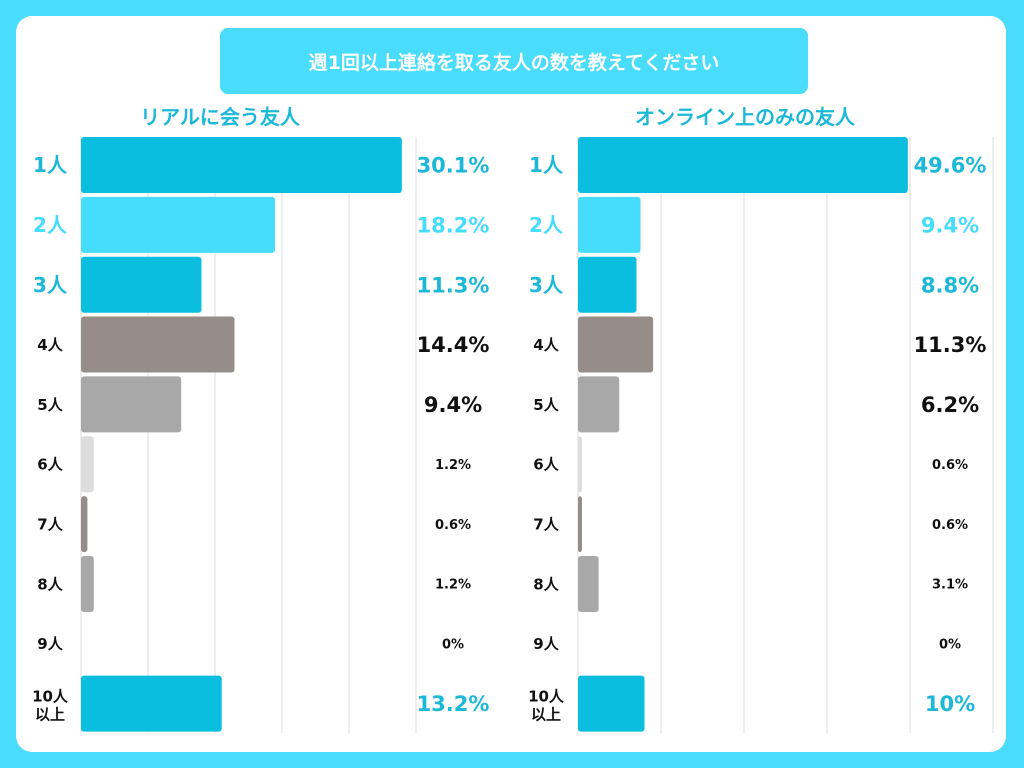 This screenshot has height=768, width=1024. What do you see at coordinates (950, 285) in the screenshot?
I see `value-label: 8.8%` at bounding box center [950, 285].